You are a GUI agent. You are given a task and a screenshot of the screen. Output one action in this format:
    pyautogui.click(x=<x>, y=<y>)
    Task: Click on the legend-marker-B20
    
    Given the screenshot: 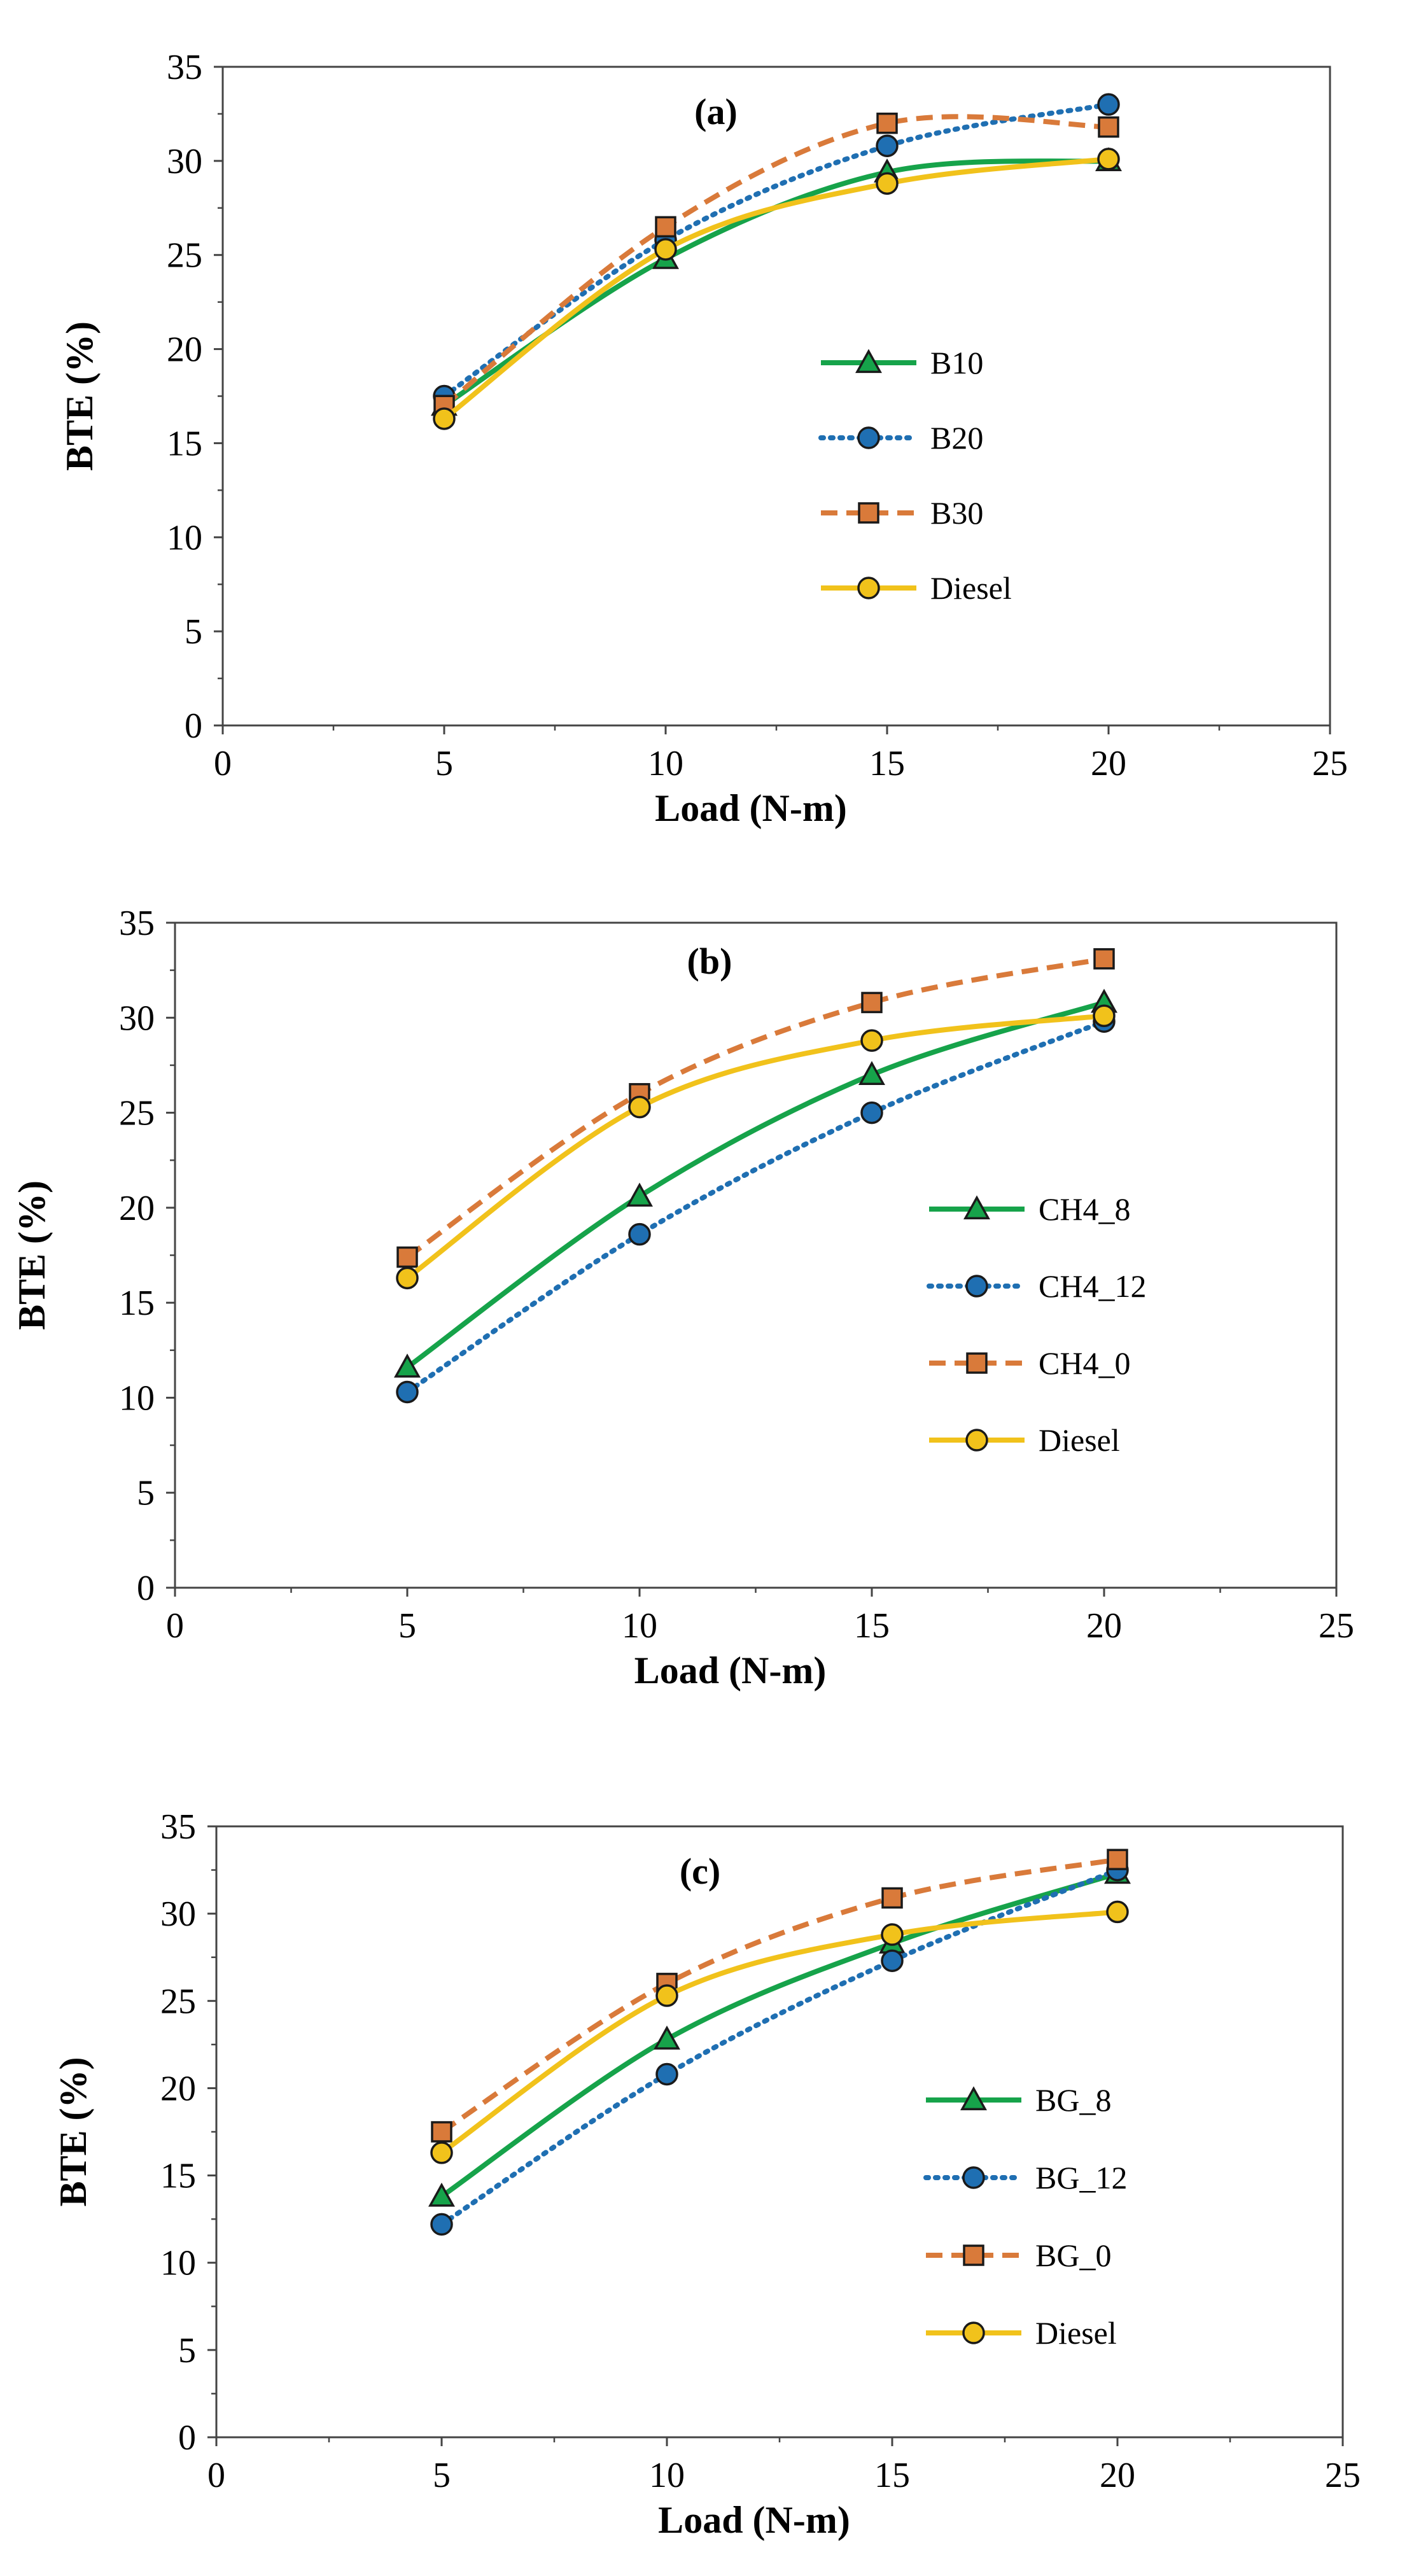 What is the action you would take?
    pyautogui.click(x=868, y=437)
    